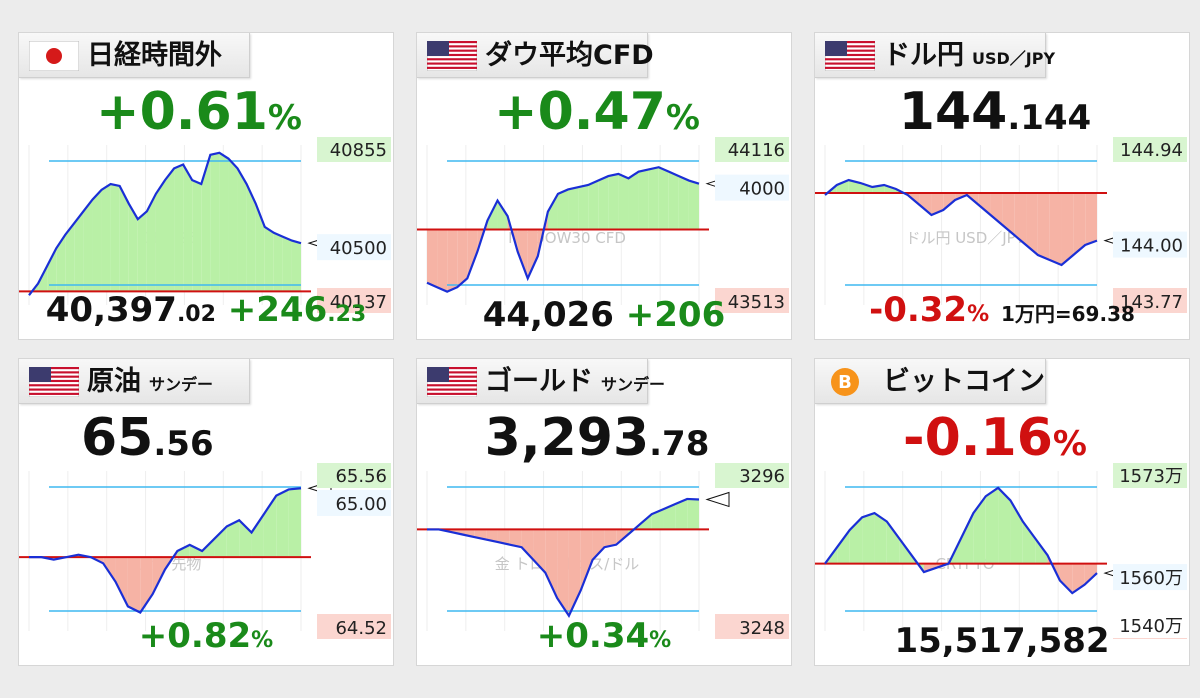  What do you see at coordinates (953, 112) in the screenshot?
I see `headline-main: 144` at bounding box center [953, 112].